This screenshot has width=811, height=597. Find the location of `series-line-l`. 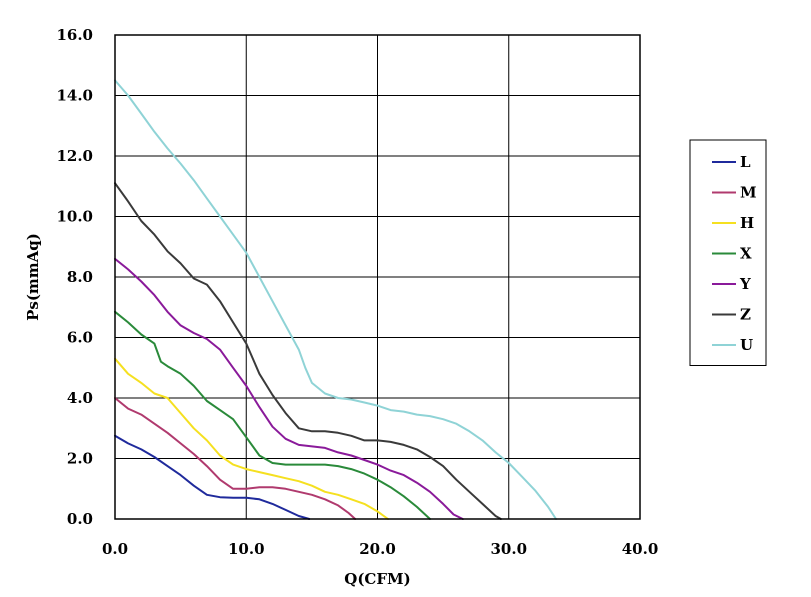

series-line-l is located at coordinates (212, 477).